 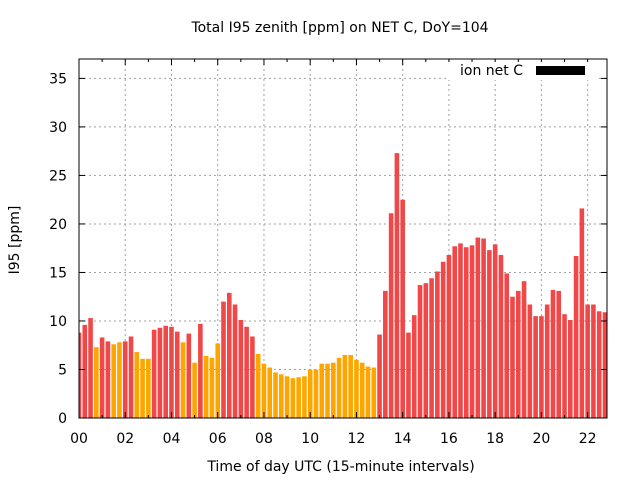 What do you see at coordinates (523, 71) in the screenshot?
I see `legend: ion net C` at bounding box center [523, 71].